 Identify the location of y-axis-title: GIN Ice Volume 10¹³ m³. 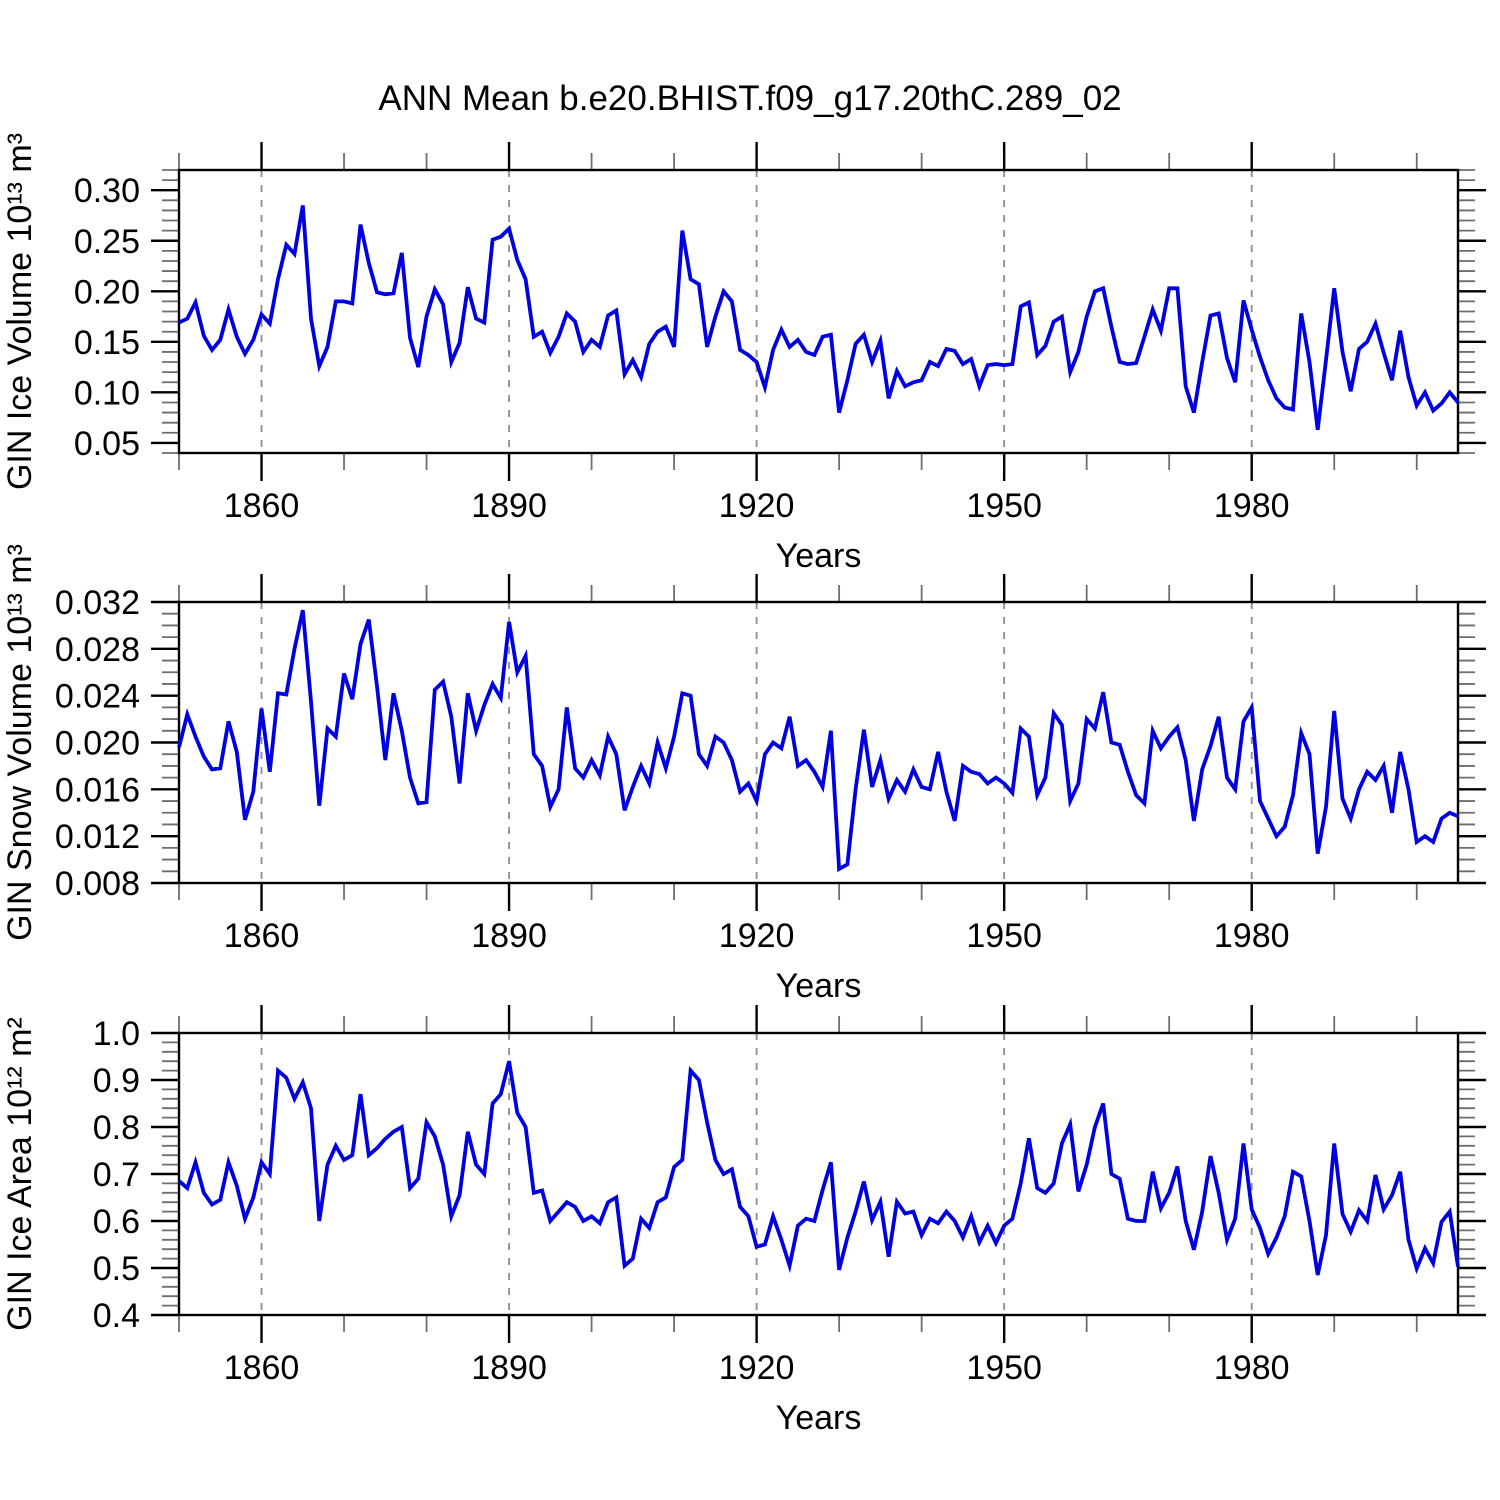
(20, 311).